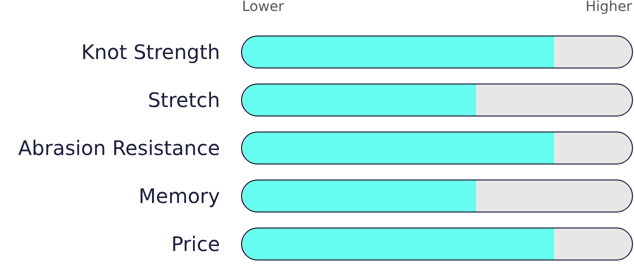  I want to click on y-tick-label: Abrasion Resistance, so click(119, 148).